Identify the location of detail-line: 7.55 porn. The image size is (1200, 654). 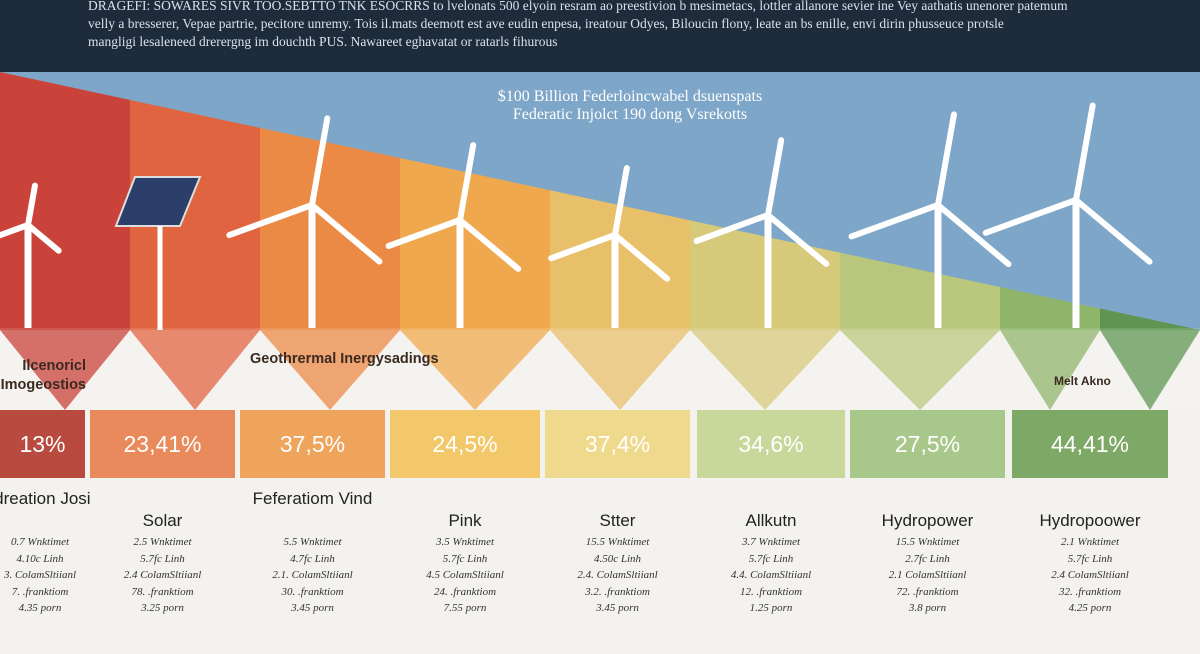
(465, 608).